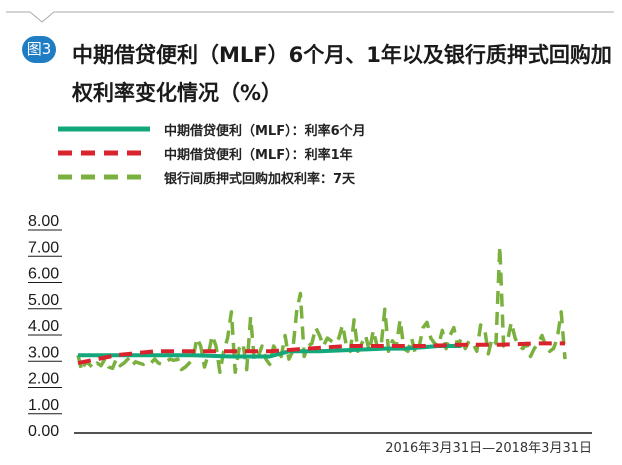 Image resolution: width=622 pixels, height=465 pixels. I want to click on chart-title: 中期借贷便利（MLF）6个月、1年以及银行质押式回购加权利率变化情况（%）, so click(342, 74).